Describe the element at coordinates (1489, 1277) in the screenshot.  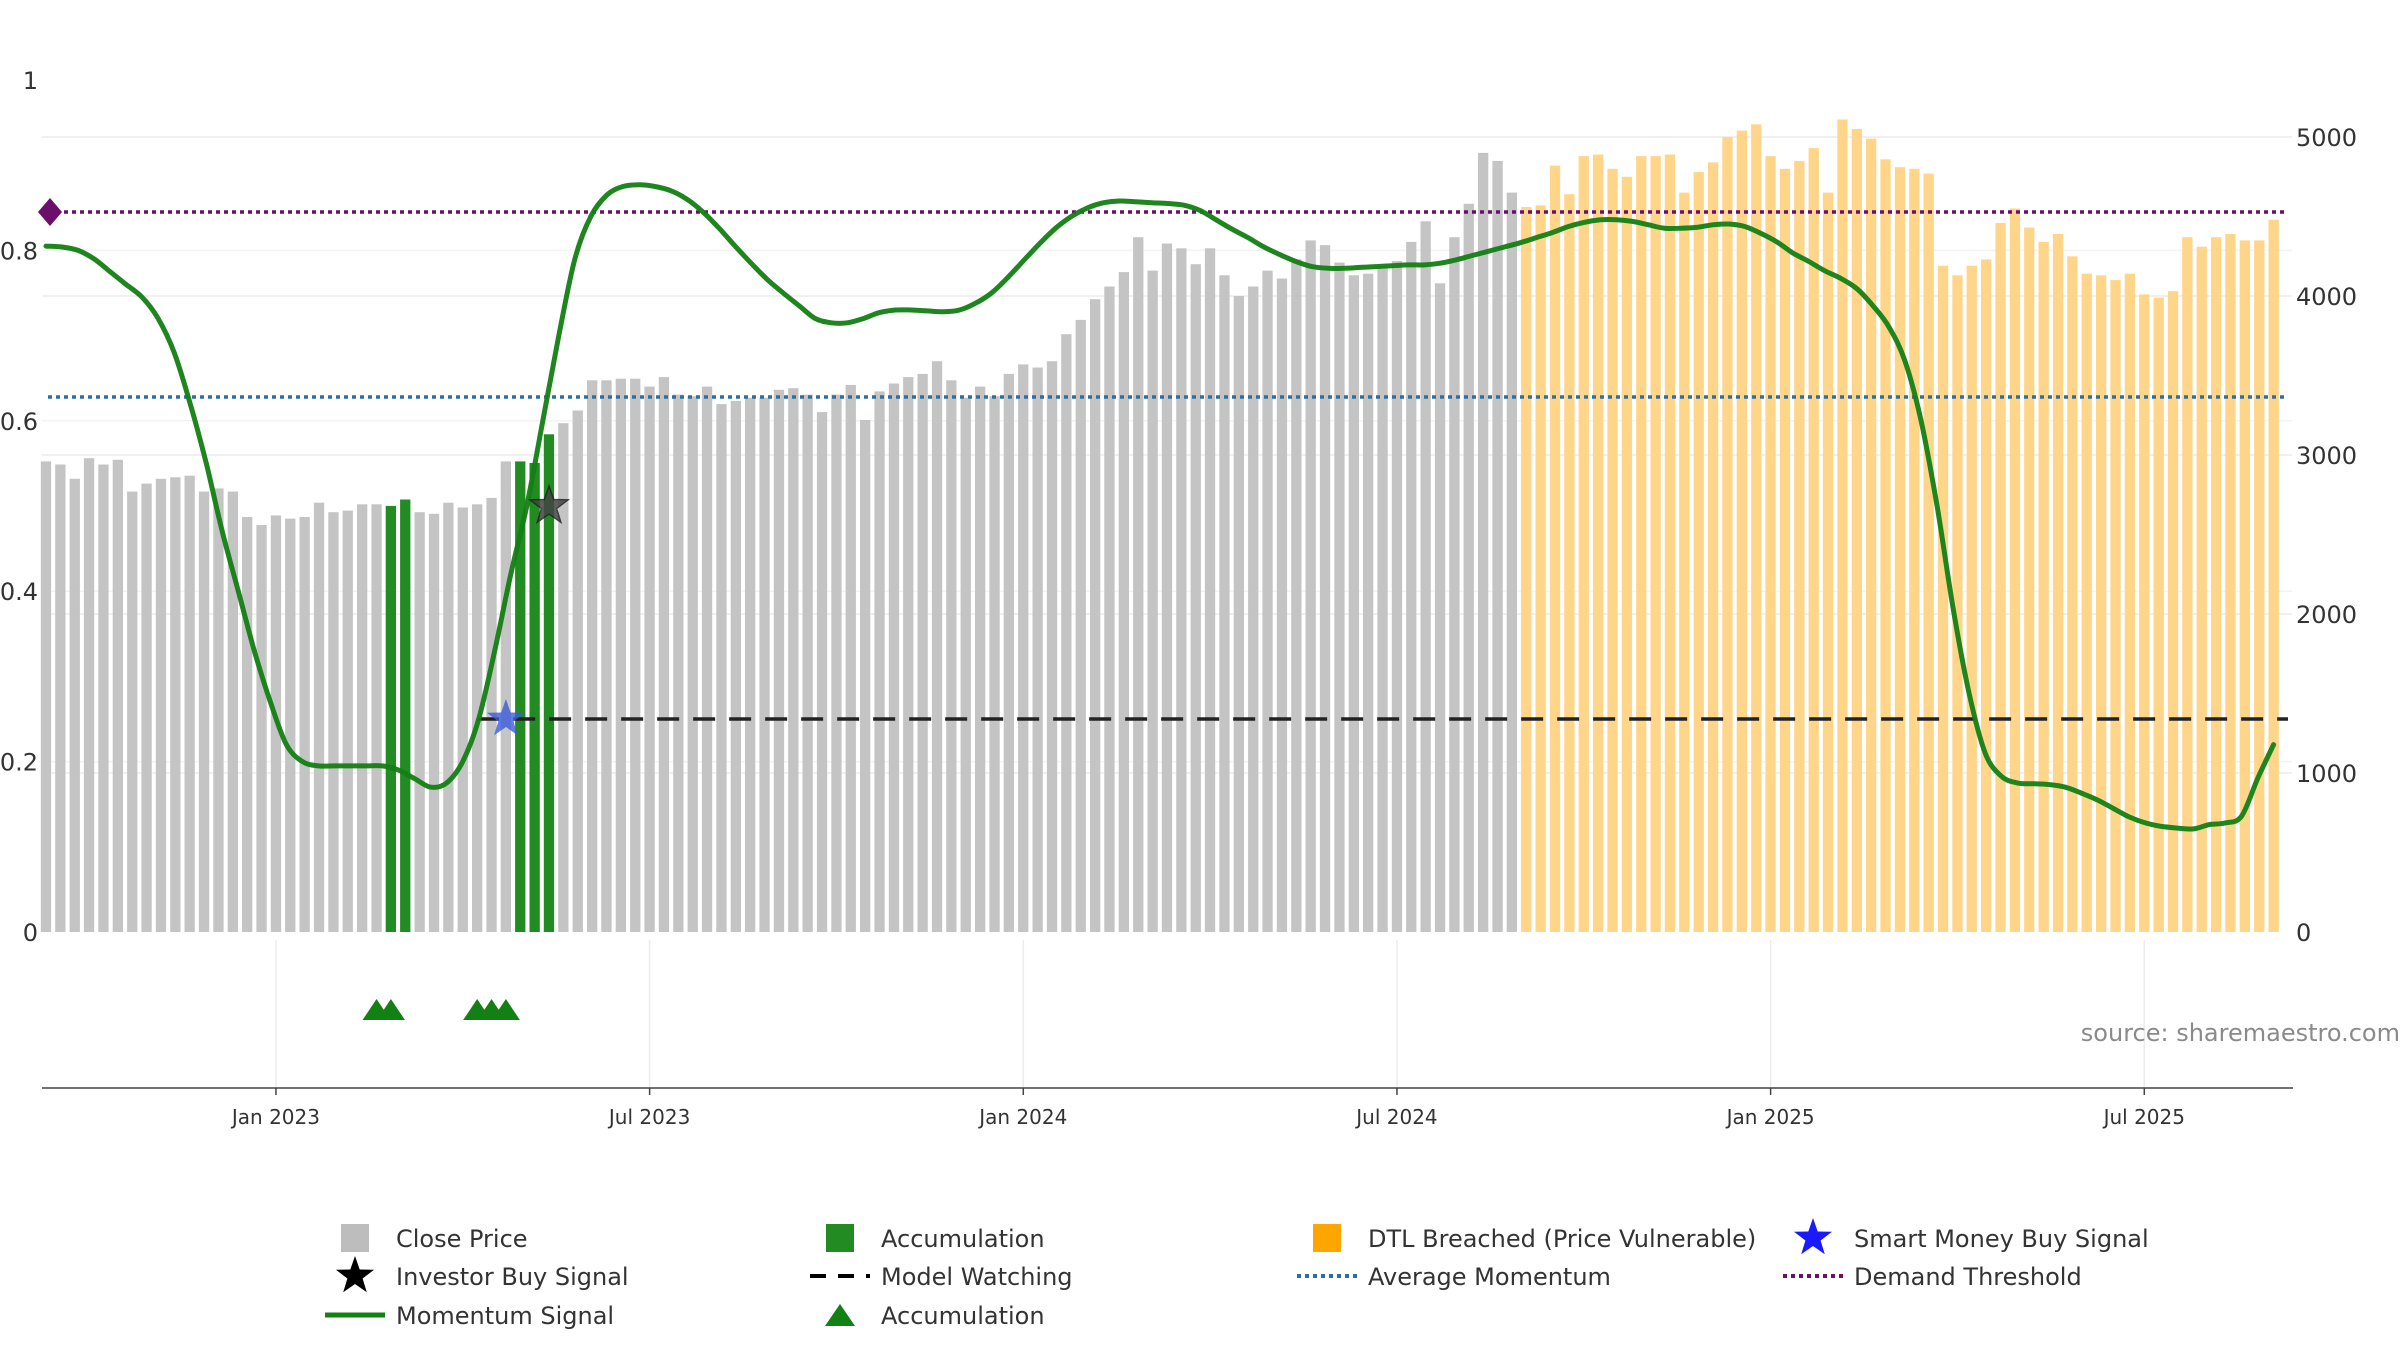
I see `legend-label-average_momentum: Average Momentum` at that location.